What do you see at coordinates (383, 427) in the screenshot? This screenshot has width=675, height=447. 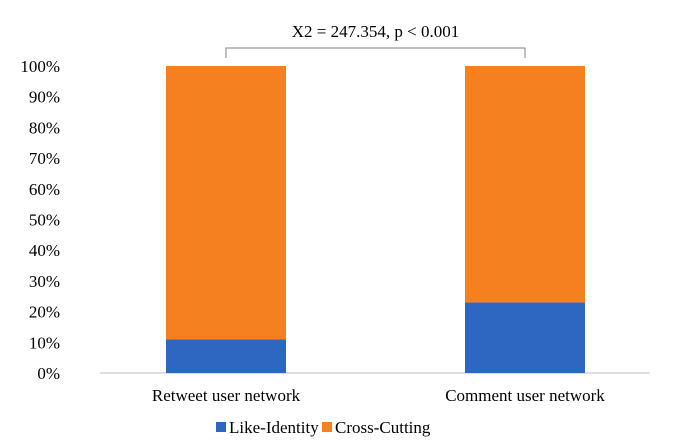 I see `legend-label: Cross-Cutting` at bounding box center [383, 427].